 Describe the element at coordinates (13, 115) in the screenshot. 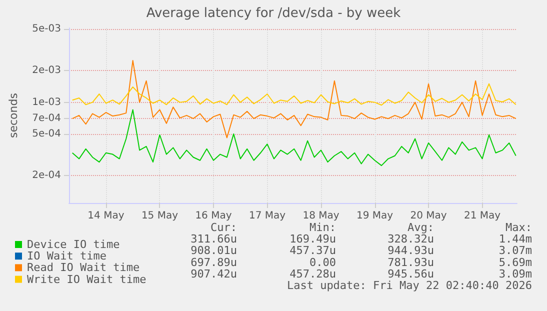

I see `y-axis-title: seconds` at that location.